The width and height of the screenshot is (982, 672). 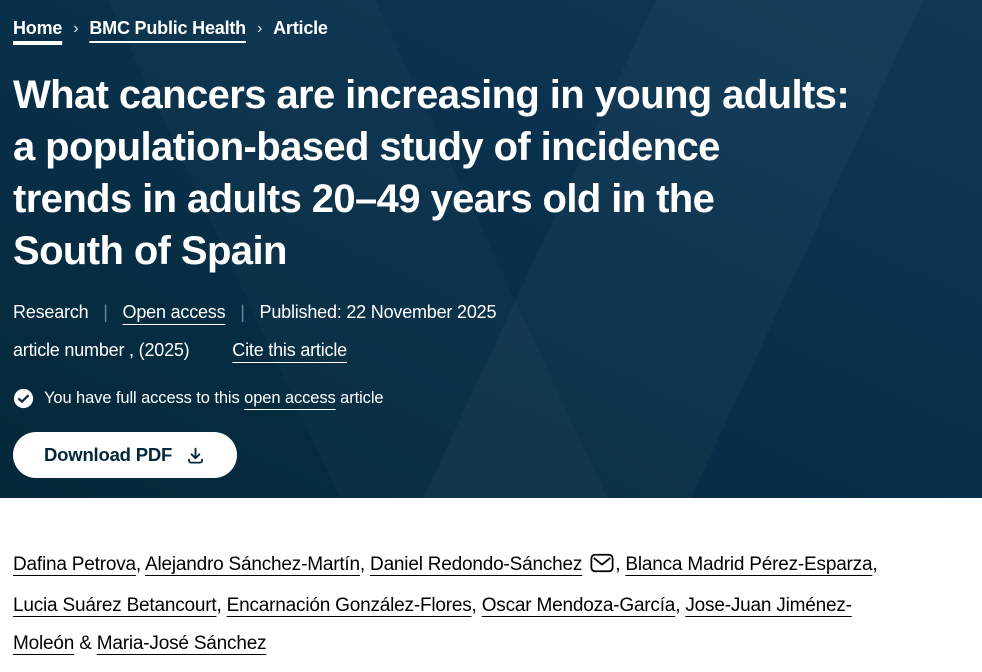 What do you see at coordinates (476, 564) in the screenshot?
I see `author-link: Daniel Redondo-Sánchez` at bounding box center [476, 564].